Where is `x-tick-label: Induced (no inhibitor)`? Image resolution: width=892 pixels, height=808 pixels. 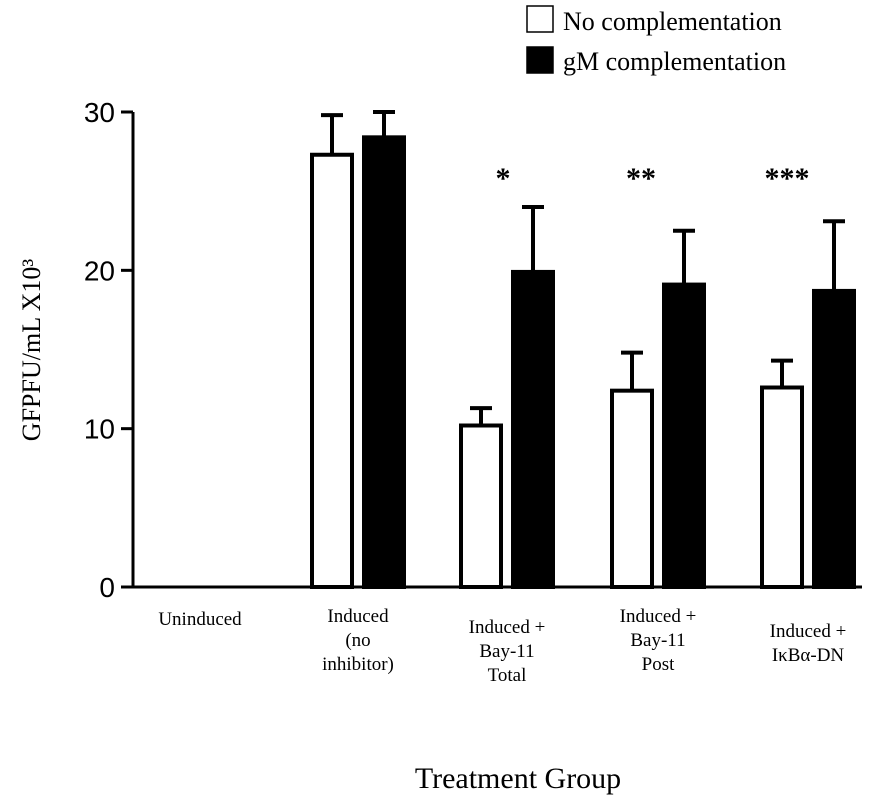
x-tick-label: Induced (no inhibitor) is located at coordinates (358, 640).